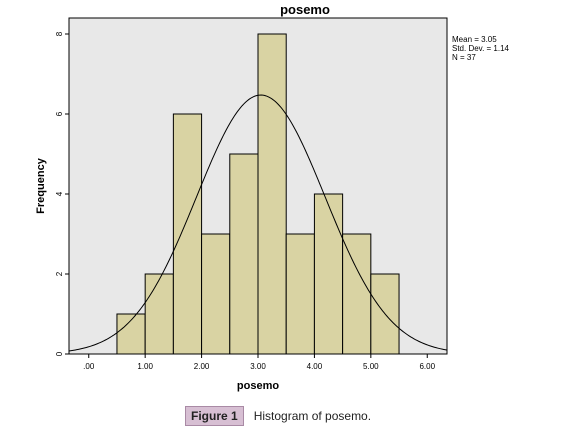 The image size is (561, 432). Describe the element at coordinates (202, 366) in the screenshot. I see `x-tick-label: 2.00` at that location.